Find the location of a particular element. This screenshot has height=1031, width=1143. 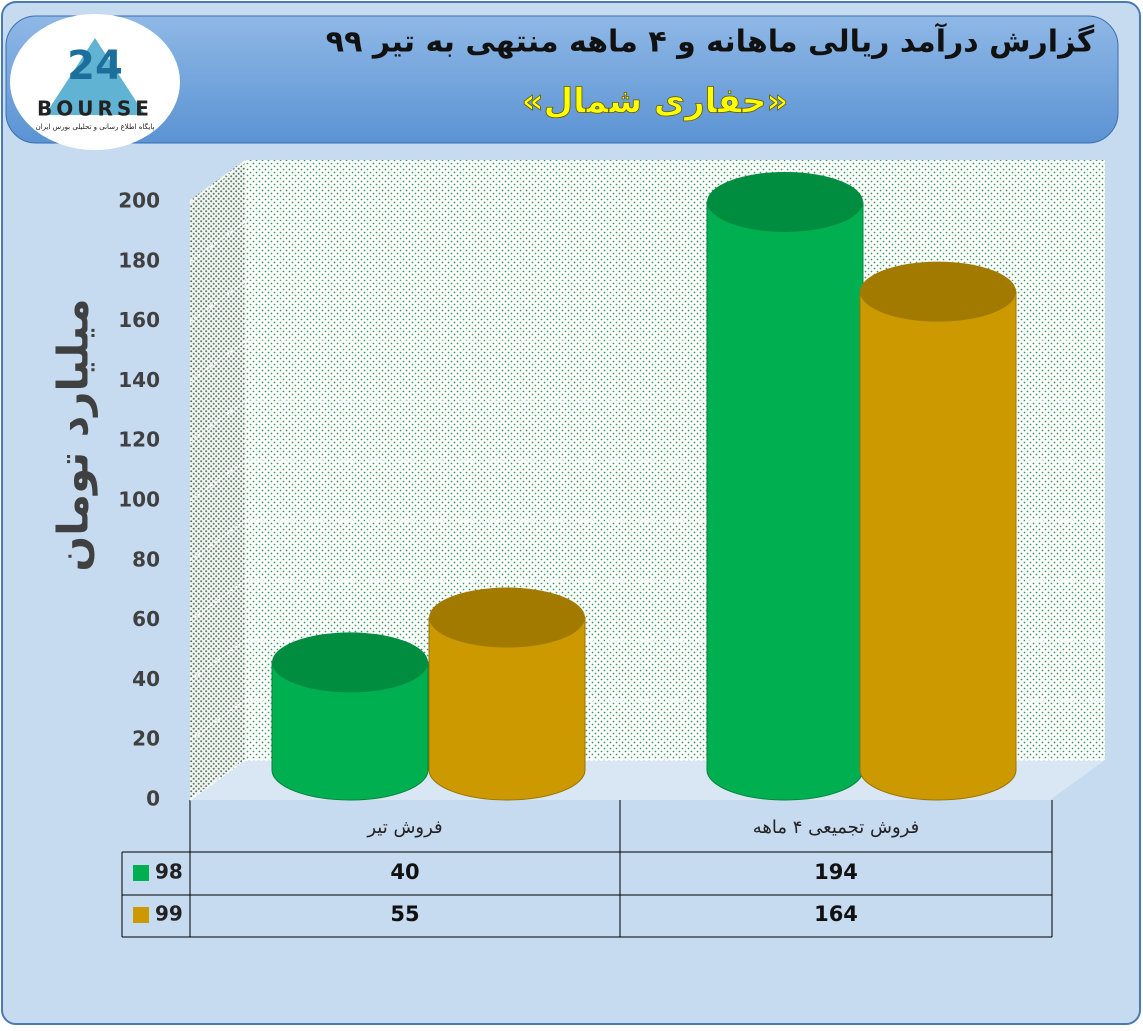

y-tick-label: 60 is located at coordinates (146, 619).